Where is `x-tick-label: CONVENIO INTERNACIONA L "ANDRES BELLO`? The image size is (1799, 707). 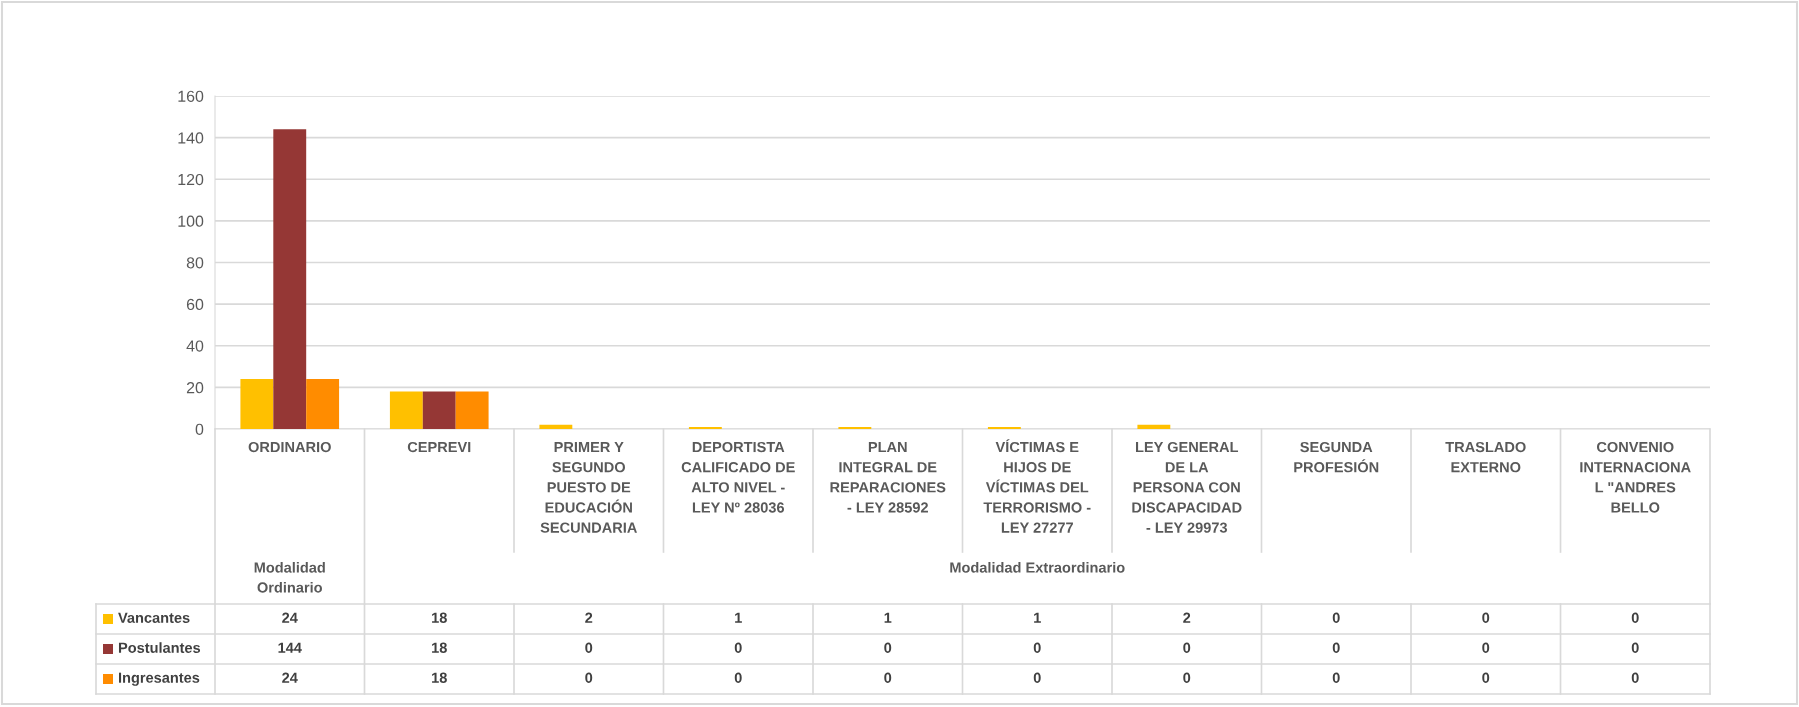
x-tick-label: CONVENIO INTERNACIONA L "ANDRES BELLO is located at coordinates (1635, 477).